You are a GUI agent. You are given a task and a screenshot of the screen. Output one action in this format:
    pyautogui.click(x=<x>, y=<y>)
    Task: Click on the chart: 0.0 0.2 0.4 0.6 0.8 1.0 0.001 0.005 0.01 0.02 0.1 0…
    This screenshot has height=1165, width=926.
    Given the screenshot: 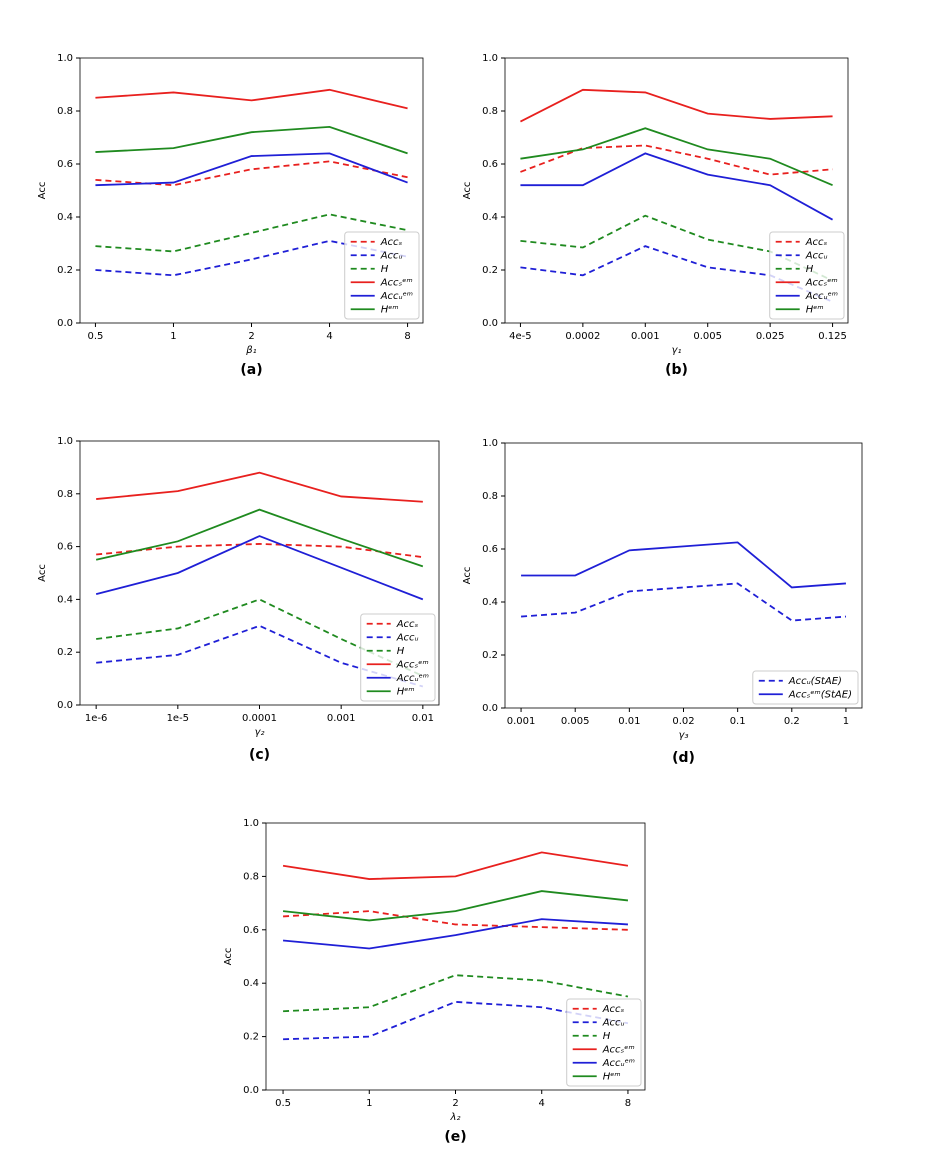 What is the action you would take?
    pyautogui.click(x=662, y=602)
    